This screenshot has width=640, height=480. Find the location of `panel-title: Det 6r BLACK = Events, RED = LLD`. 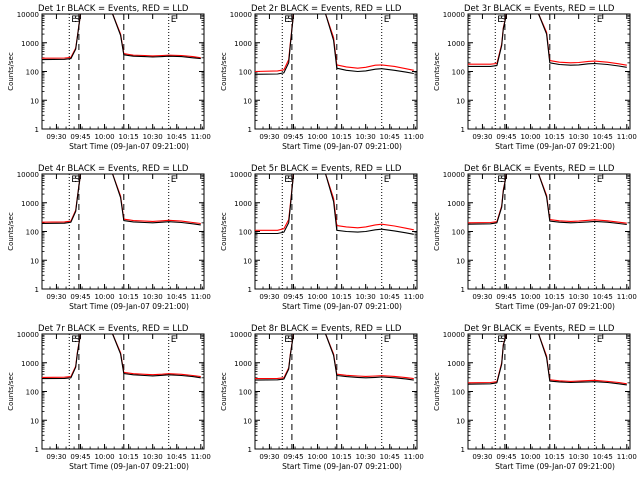

panel-title: Det 6r BLACK = Events, RED = LLD is located at coordinates (539, 169).